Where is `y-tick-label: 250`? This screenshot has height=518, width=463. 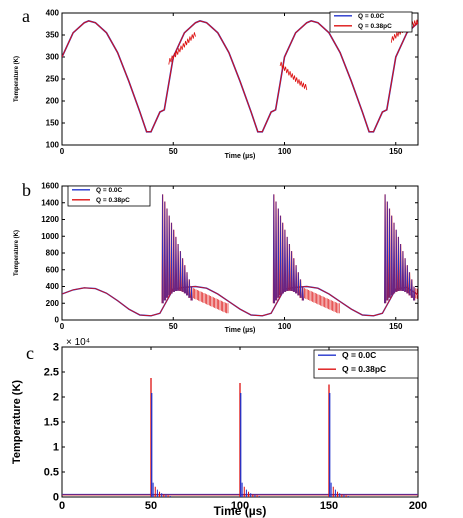
y-tick-label: 250 is located at coordinates (53, 79).